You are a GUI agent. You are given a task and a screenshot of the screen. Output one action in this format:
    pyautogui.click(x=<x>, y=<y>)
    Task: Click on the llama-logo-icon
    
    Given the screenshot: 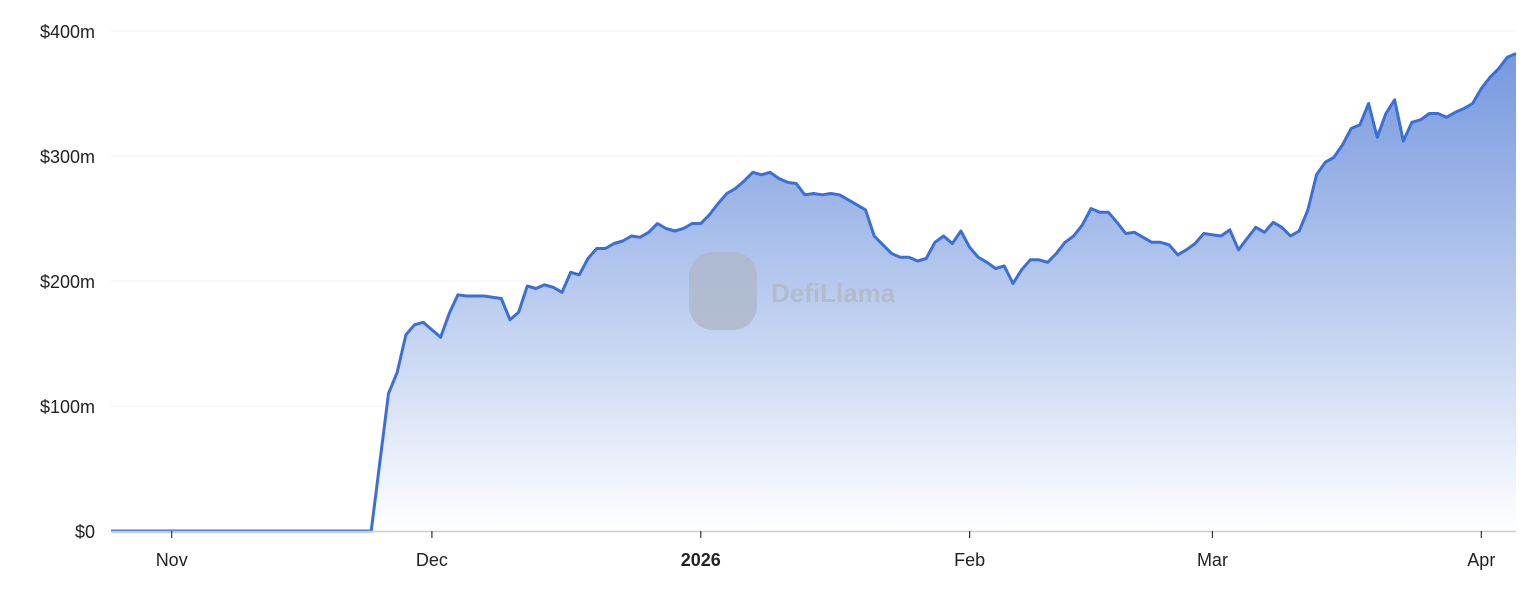 What is the action you would take?
    pyautogui.click(x=723, y=291)
    